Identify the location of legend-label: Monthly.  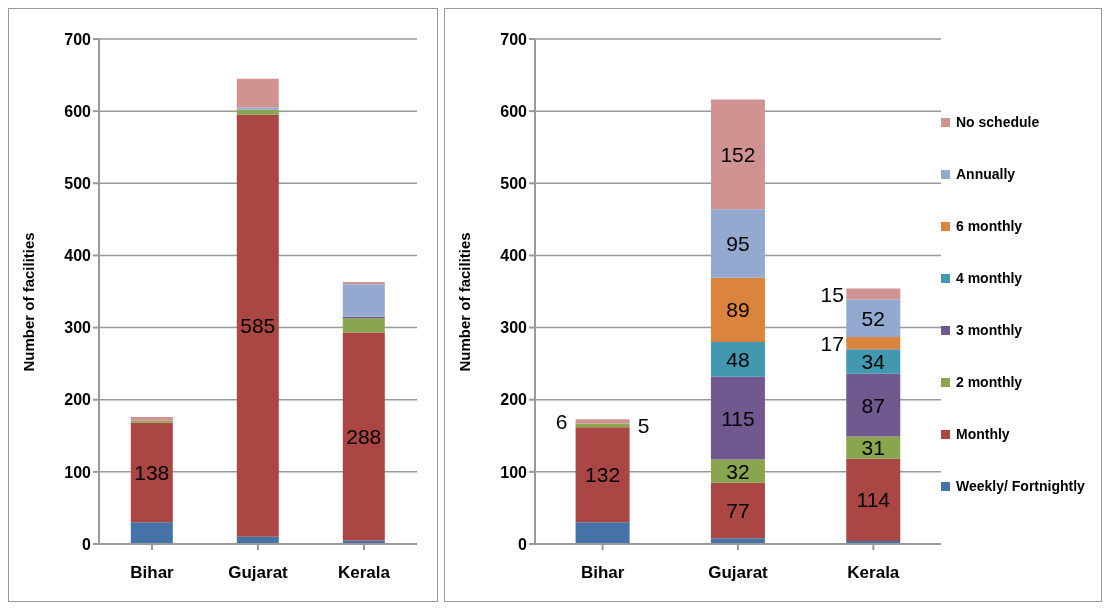
(983, 434).